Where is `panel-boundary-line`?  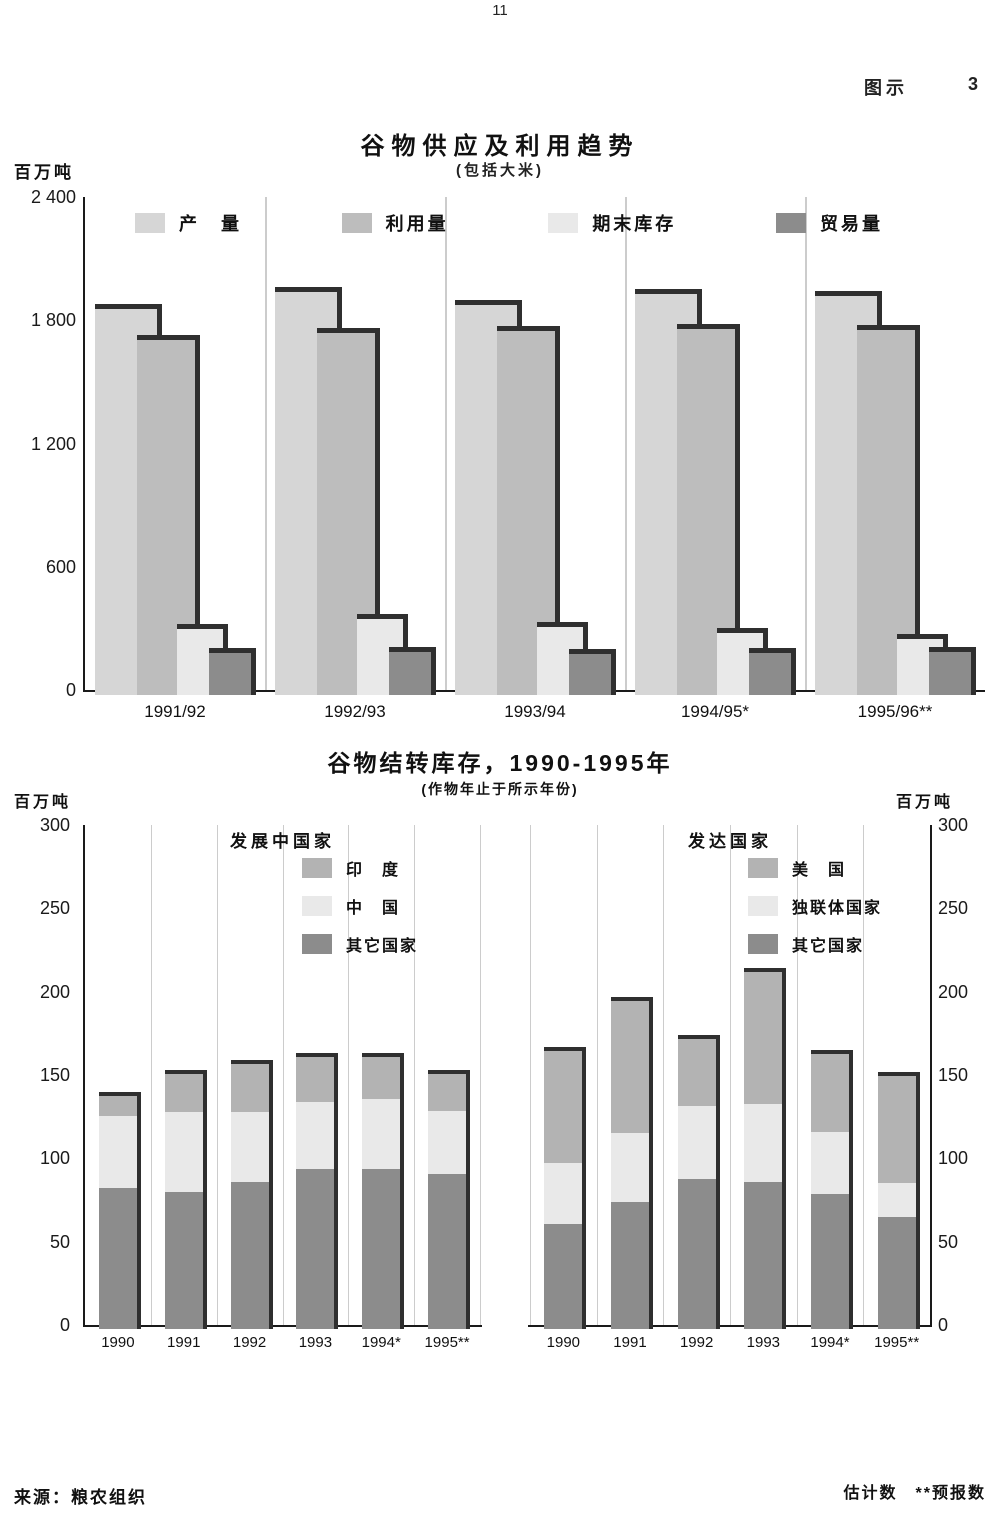
panel-boundary-line is located at coordinates (530, 1075).